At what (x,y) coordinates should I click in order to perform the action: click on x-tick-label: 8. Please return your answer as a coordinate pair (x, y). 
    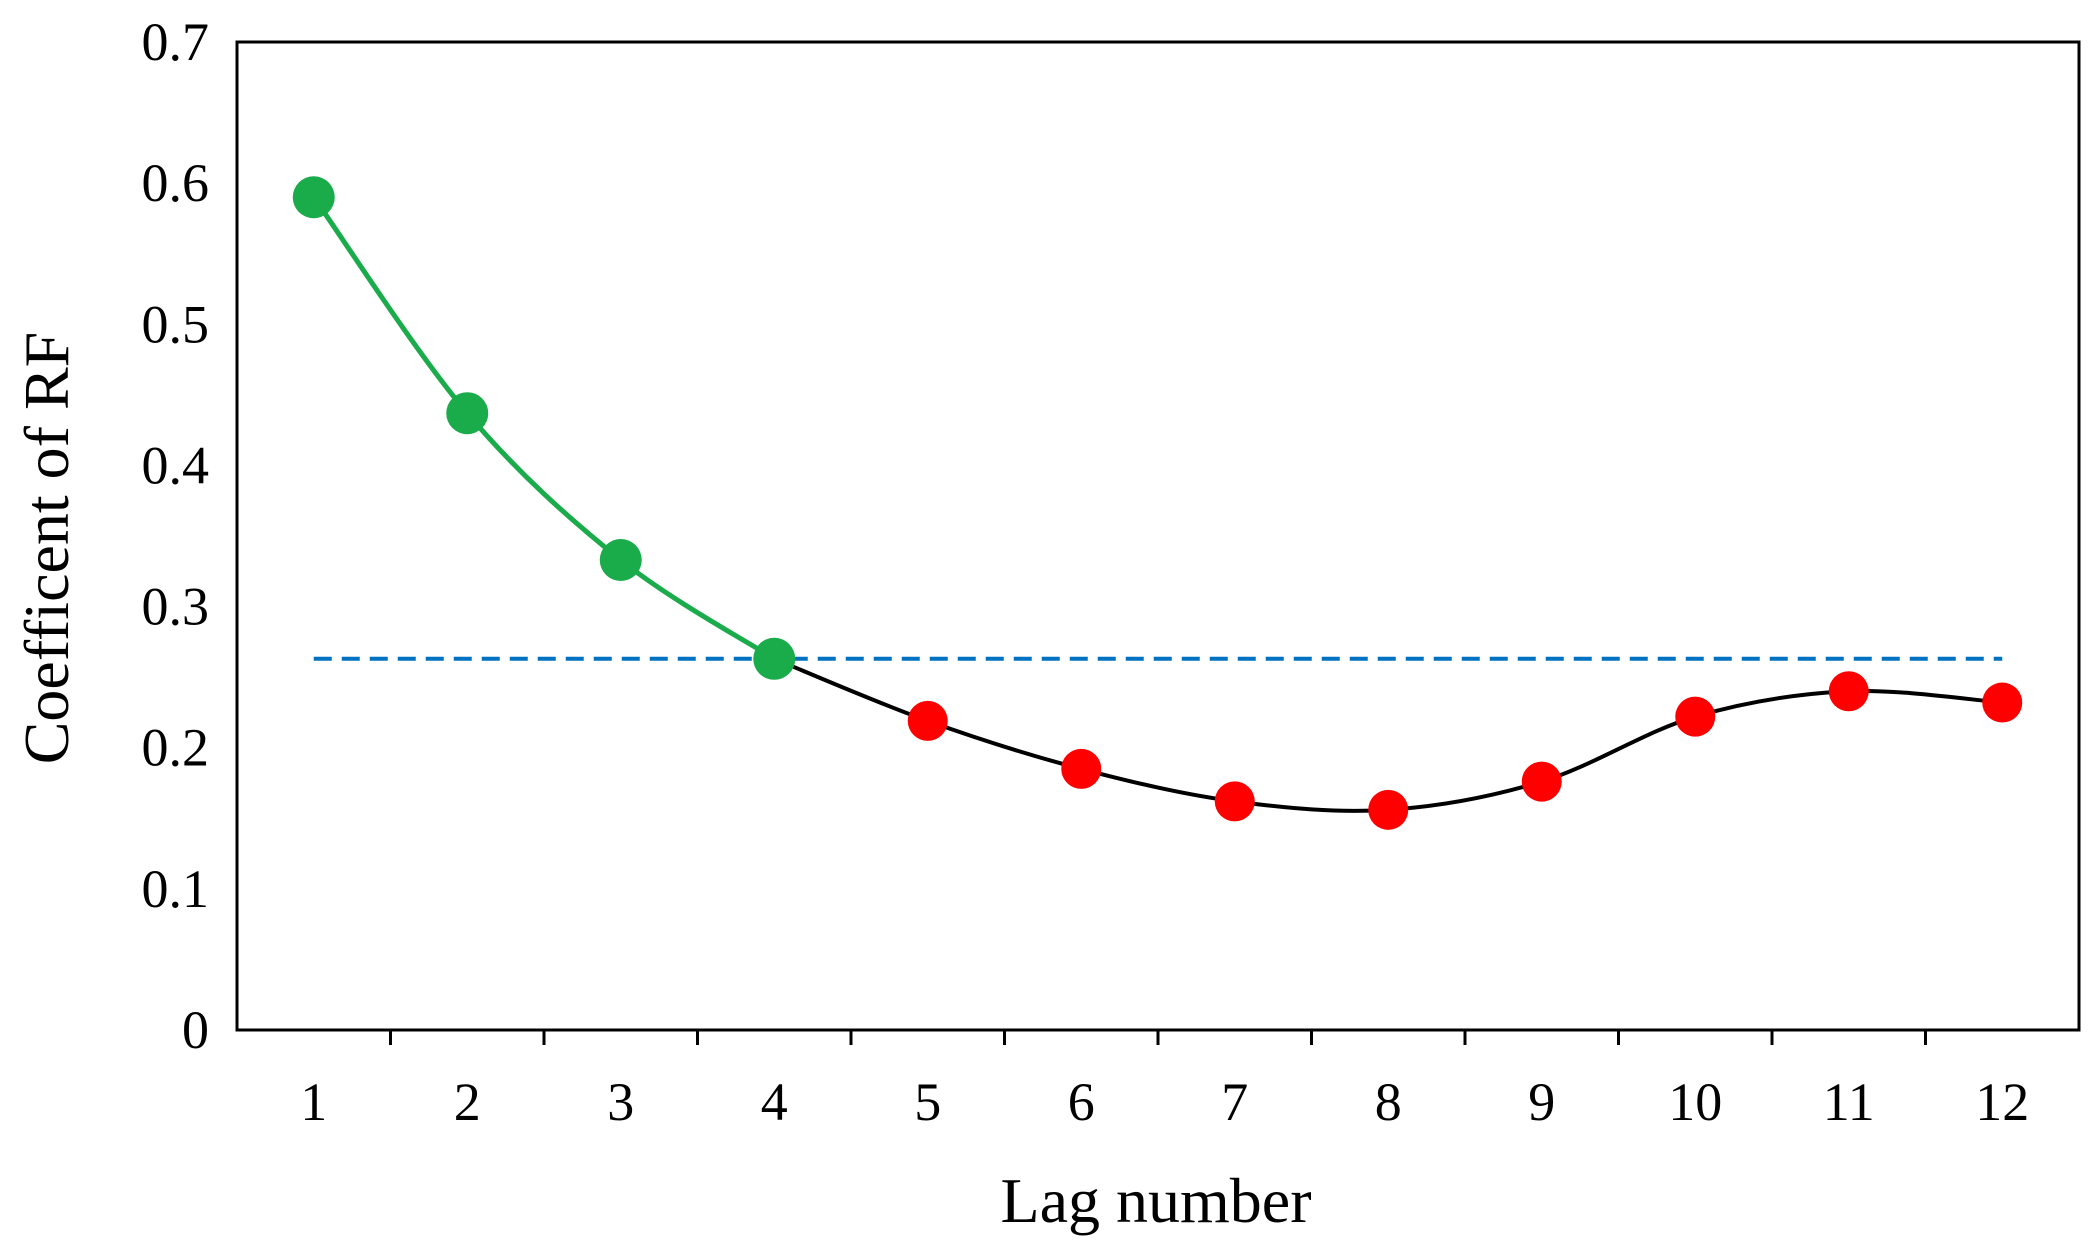
    Looking at the image, I should click on (1388, 1102).